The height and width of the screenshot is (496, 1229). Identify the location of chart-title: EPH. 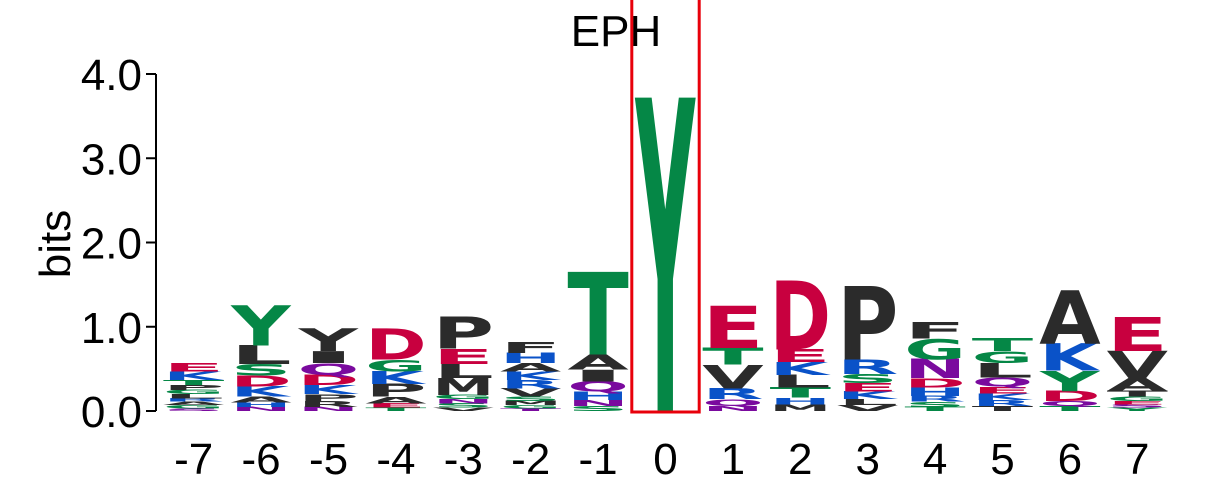
(616, 31).